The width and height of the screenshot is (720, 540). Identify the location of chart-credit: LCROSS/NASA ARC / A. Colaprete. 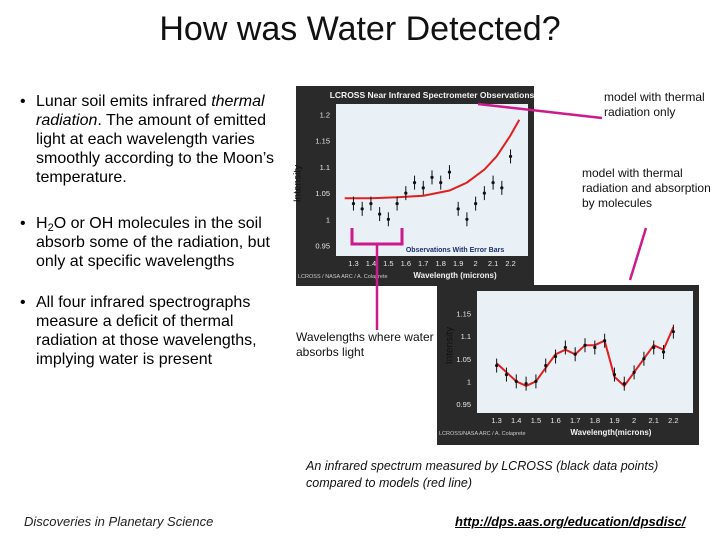
(482, 434).